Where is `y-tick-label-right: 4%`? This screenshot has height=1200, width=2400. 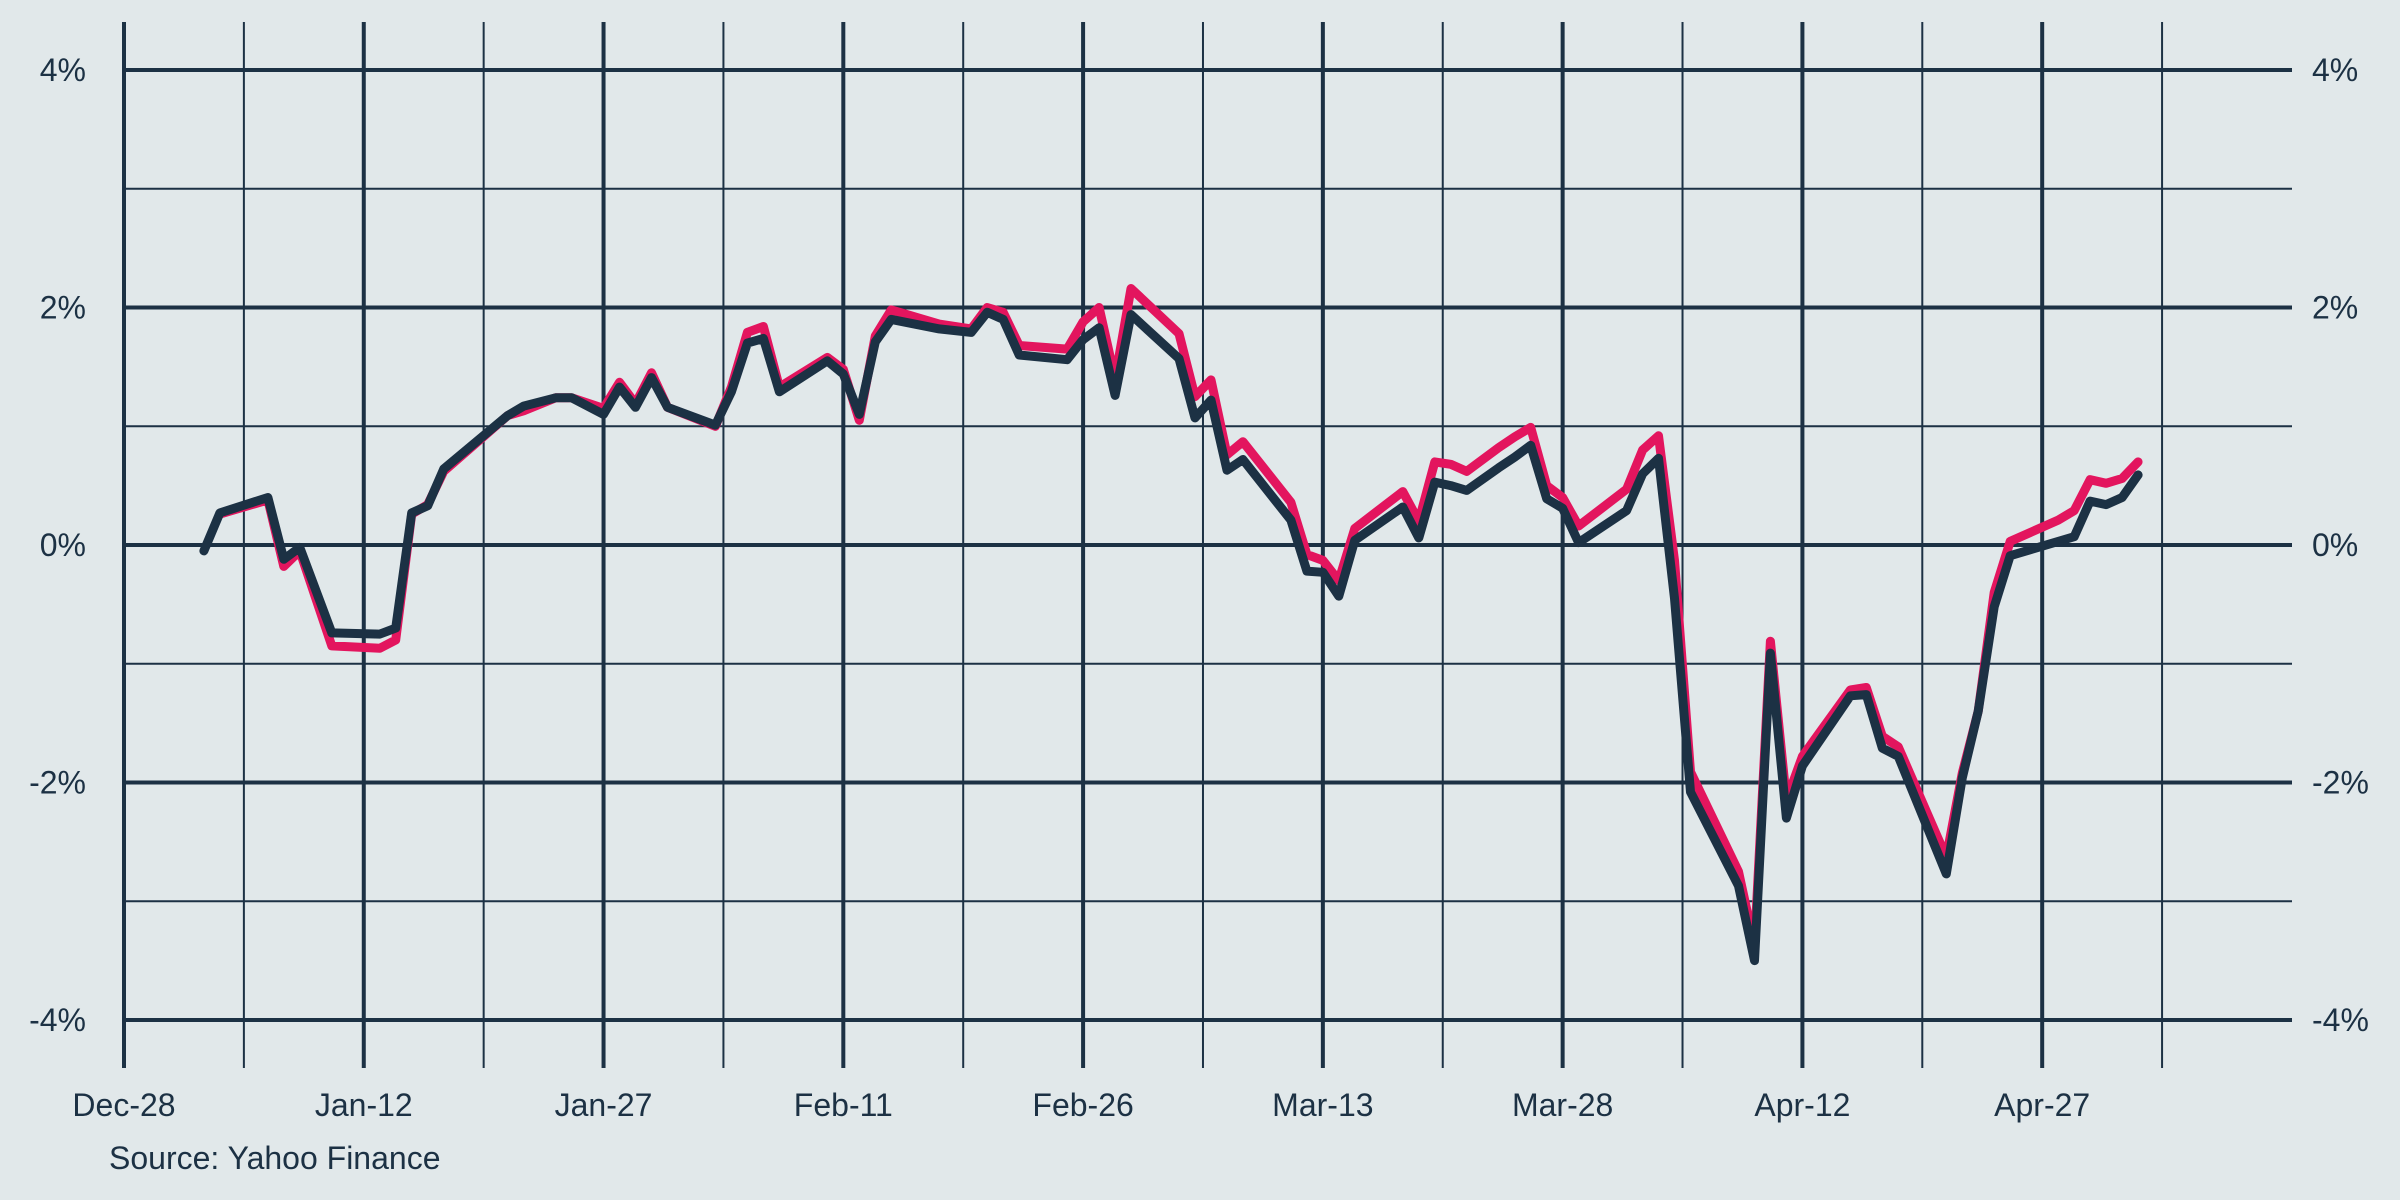 y-tick-label-right: 4% is located at coordinates (2335, 70).